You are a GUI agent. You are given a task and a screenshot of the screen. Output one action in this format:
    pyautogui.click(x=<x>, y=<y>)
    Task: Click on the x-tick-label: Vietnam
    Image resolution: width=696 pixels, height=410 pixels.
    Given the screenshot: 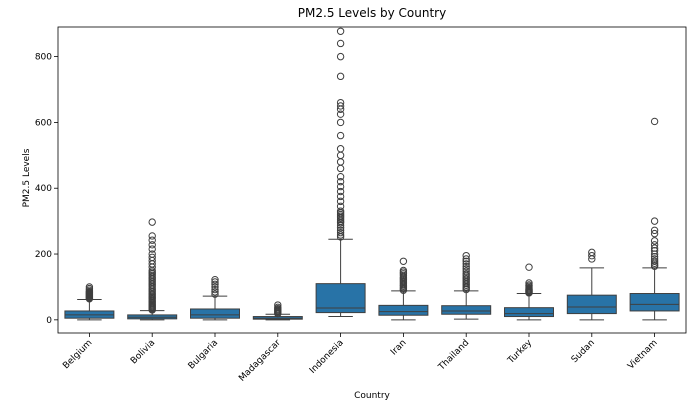 What is the action you would take?
    pyautogui.click(x=643, y=355)
    